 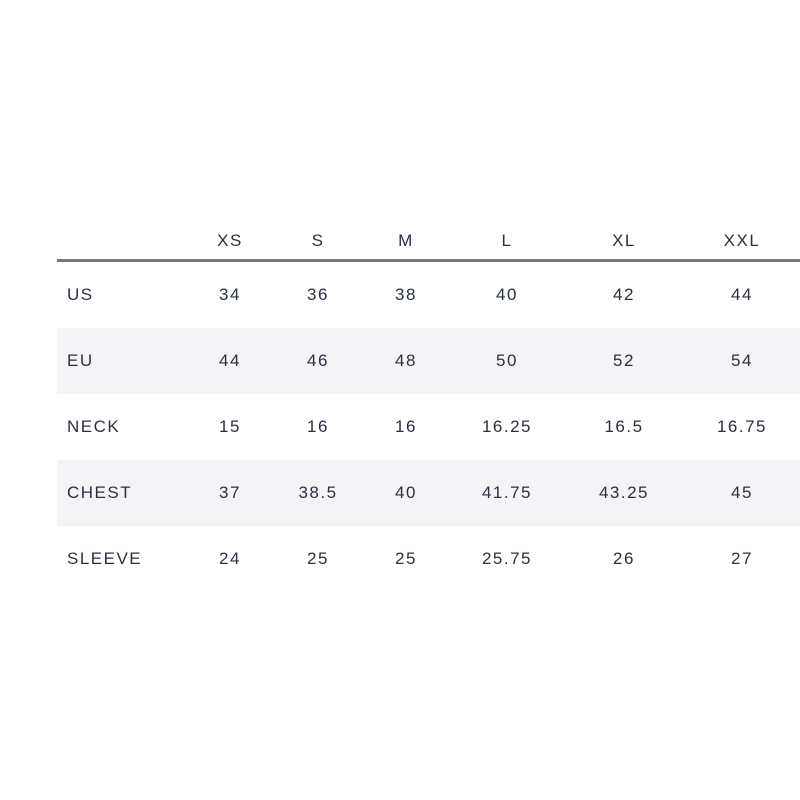 I want to click on size-value: 25.75, so click(x=507, y=558).